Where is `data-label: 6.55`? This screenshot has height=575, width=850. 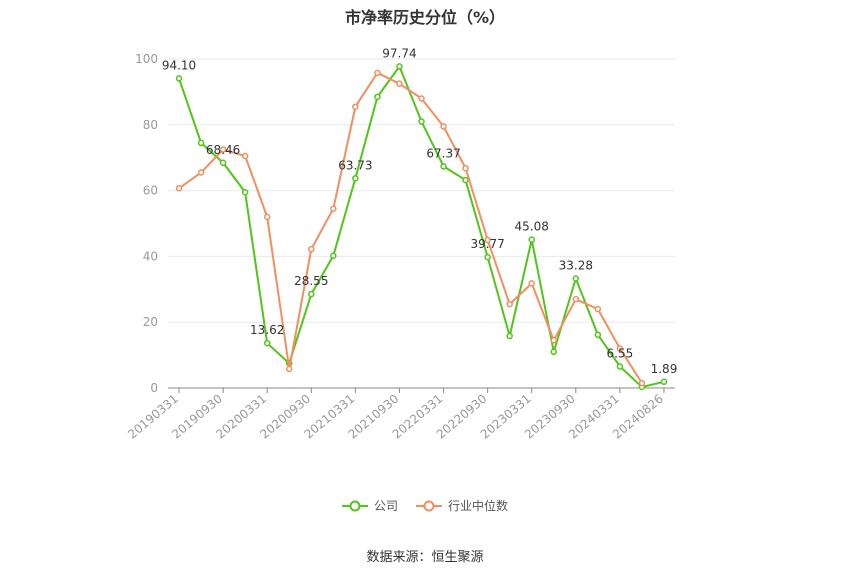
data-label: 6.55 is located at coordinates (620, 353).